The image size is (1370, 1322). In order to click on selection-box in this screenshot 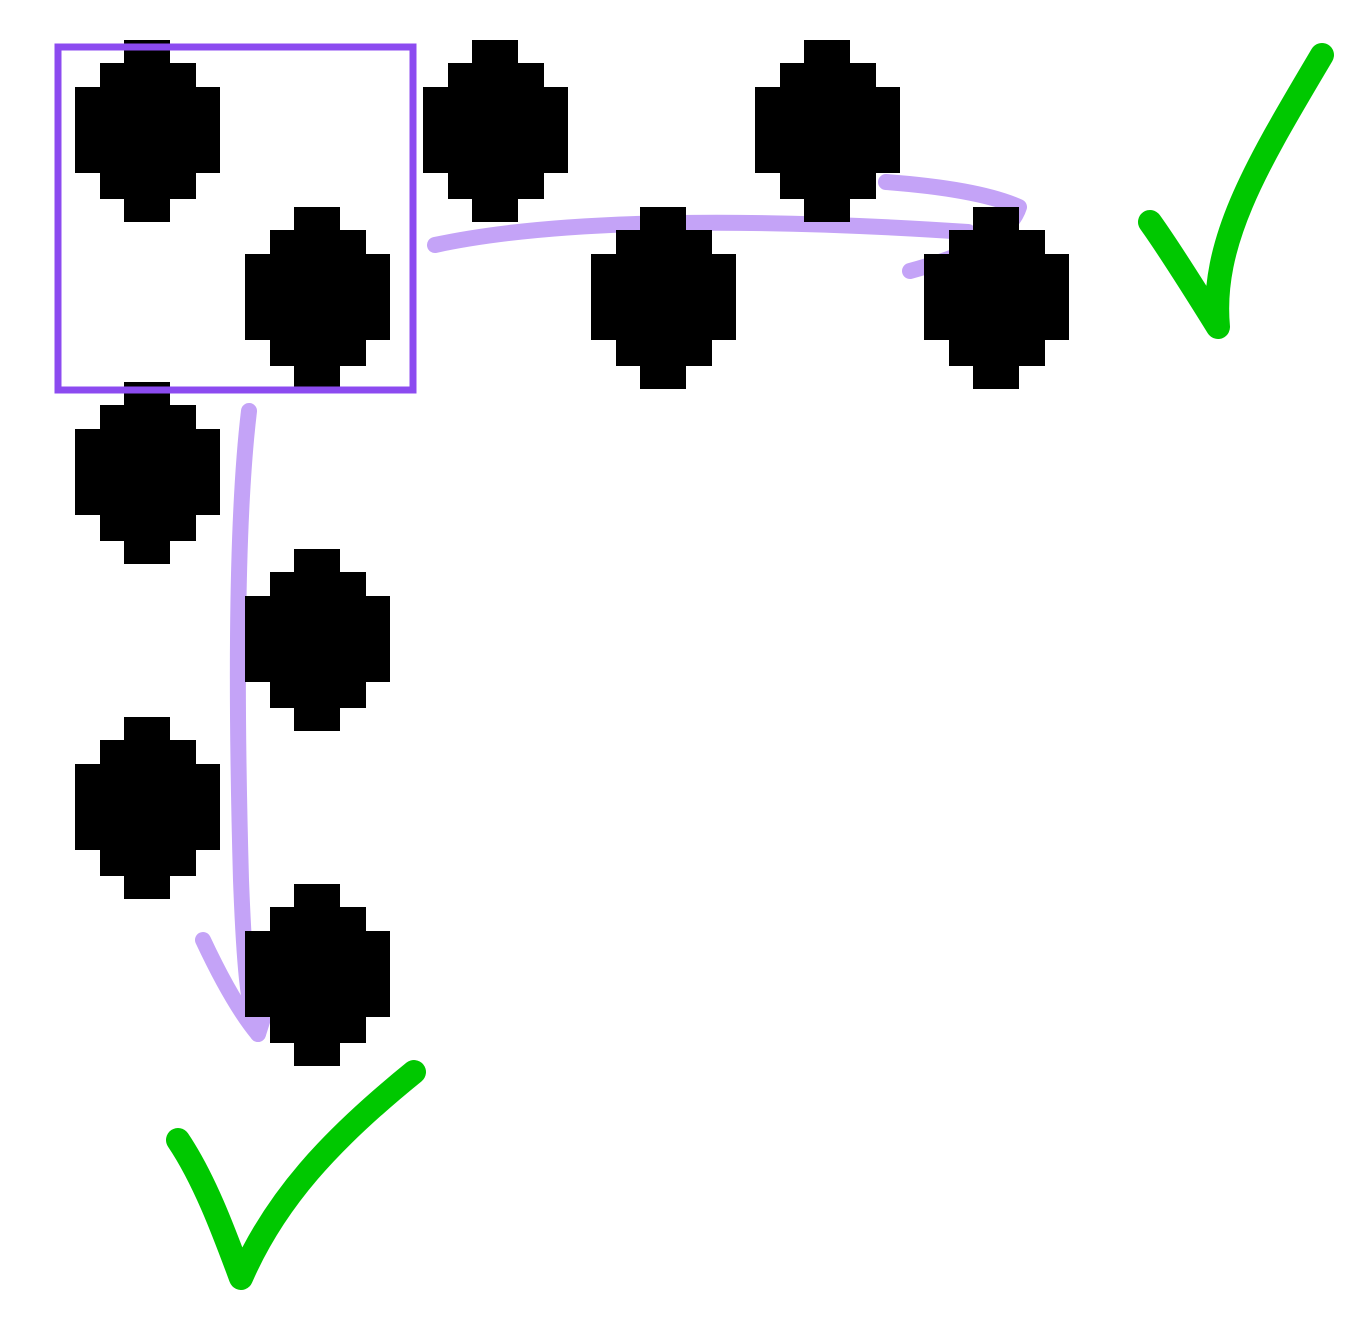, I will do `click(235, 218)`.